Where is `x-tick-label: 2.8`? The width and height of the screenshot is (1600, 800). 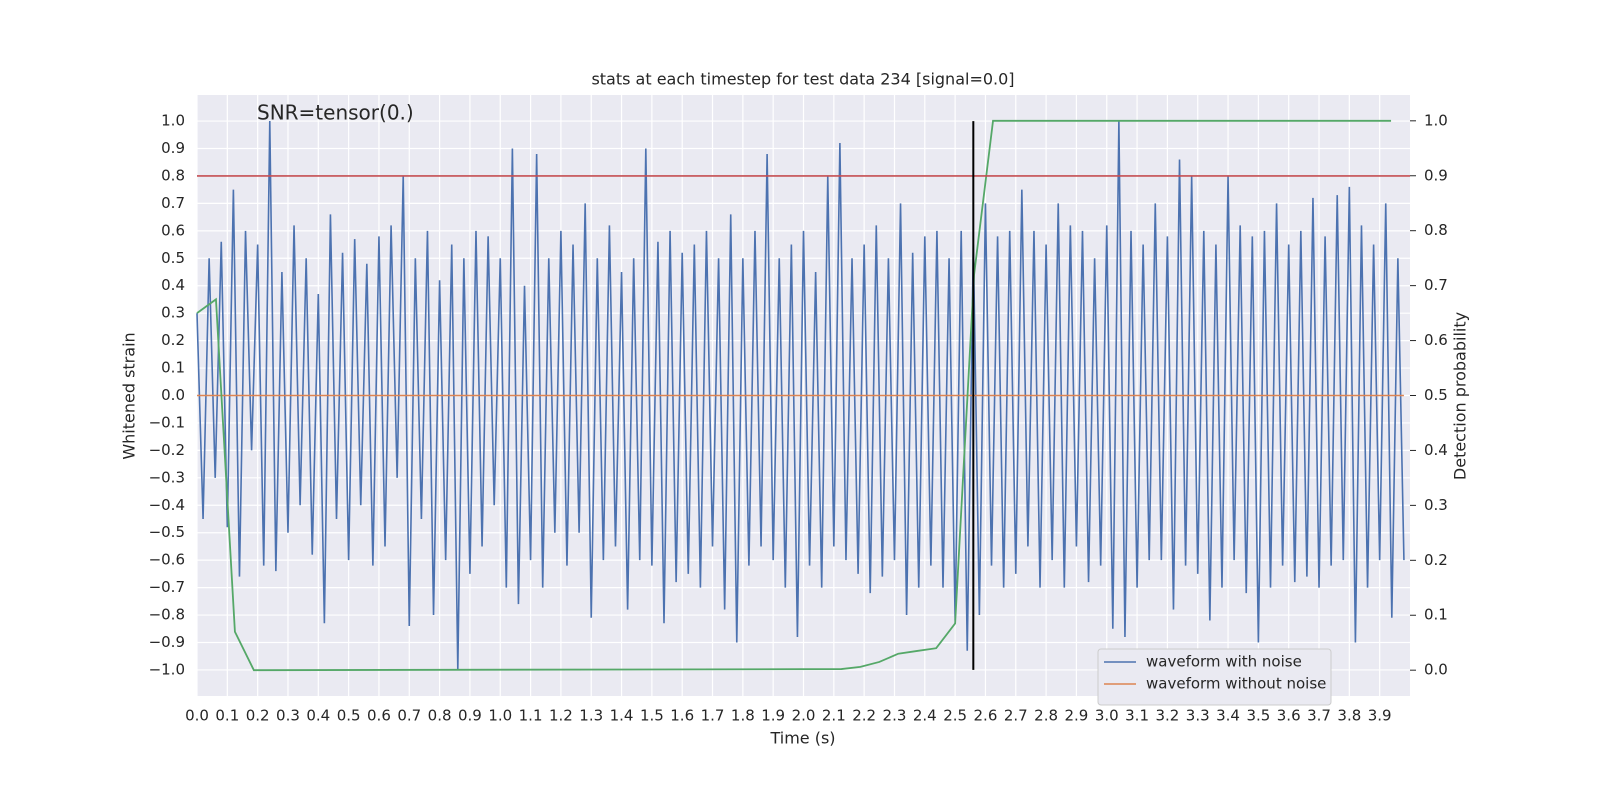
x-tick-label: 2.8 is located at coordinates (1046, 716).